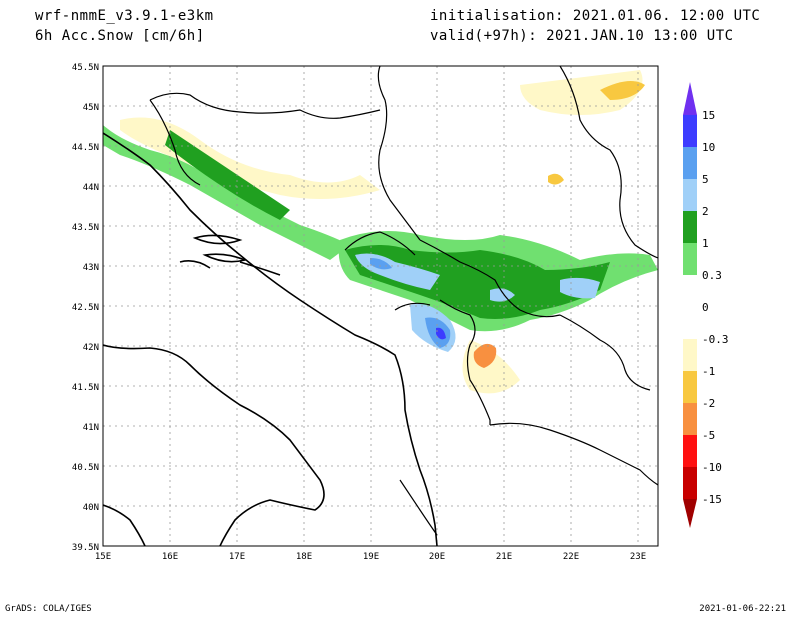 The width and height of the screenshot is (800, 618). What do you see at coordinates (91, 348) in the screenshot?
I see `lat-label: 42N` at bounding box center [91, 348].